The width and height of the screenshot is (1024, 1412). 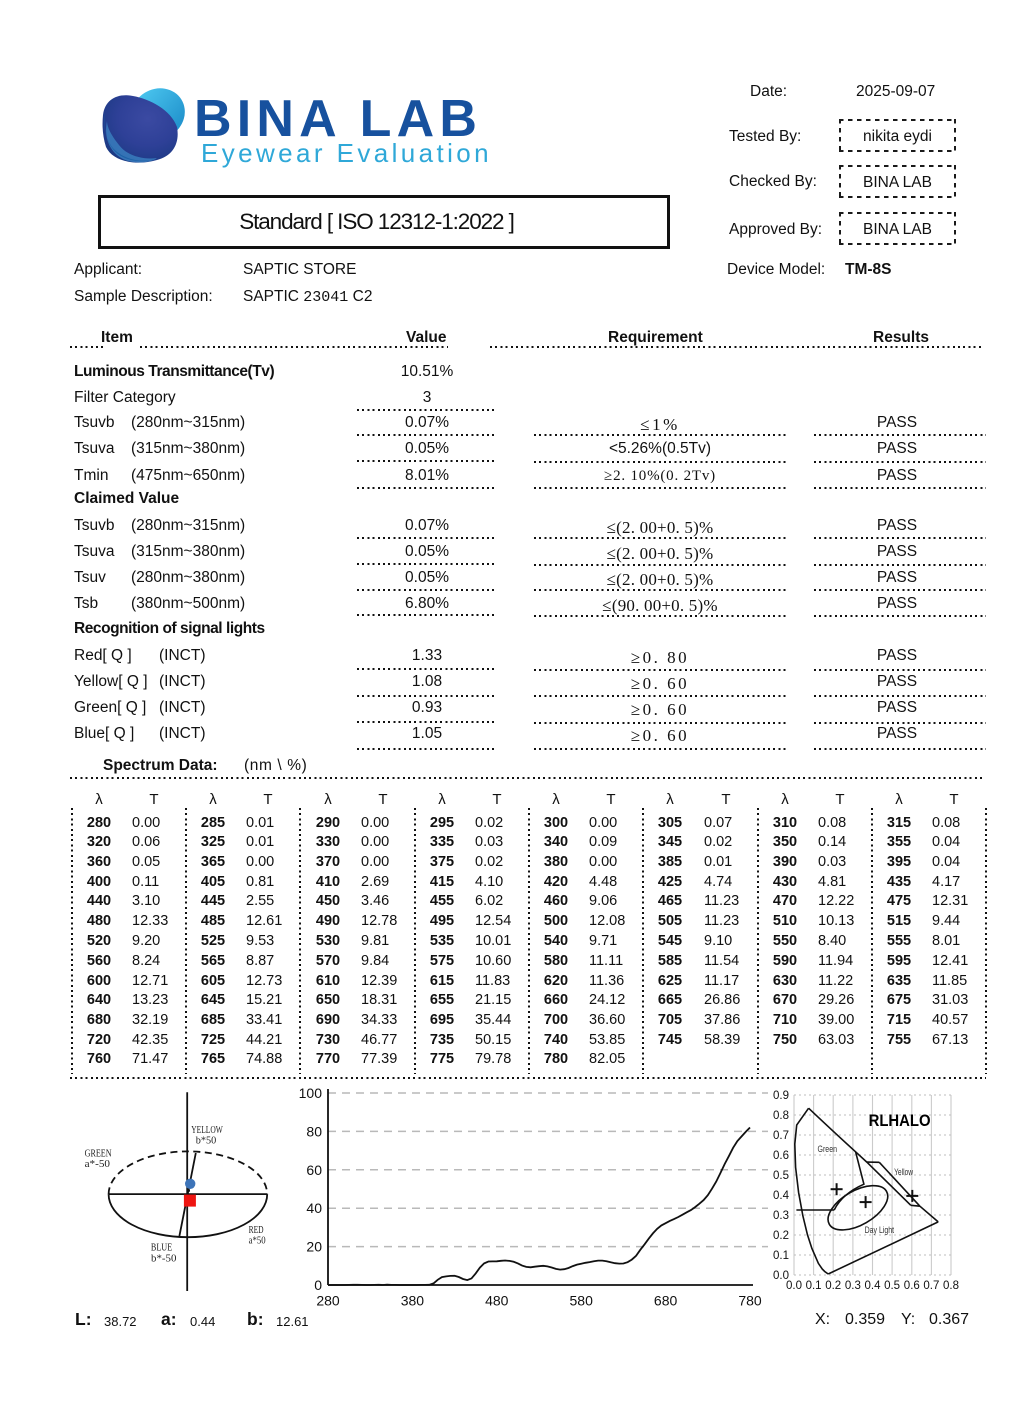 What do you see at coordinates (900, 1121) in the screenshot?
I see `svg-text: RLHALO` at bounding box center [900, 1121].